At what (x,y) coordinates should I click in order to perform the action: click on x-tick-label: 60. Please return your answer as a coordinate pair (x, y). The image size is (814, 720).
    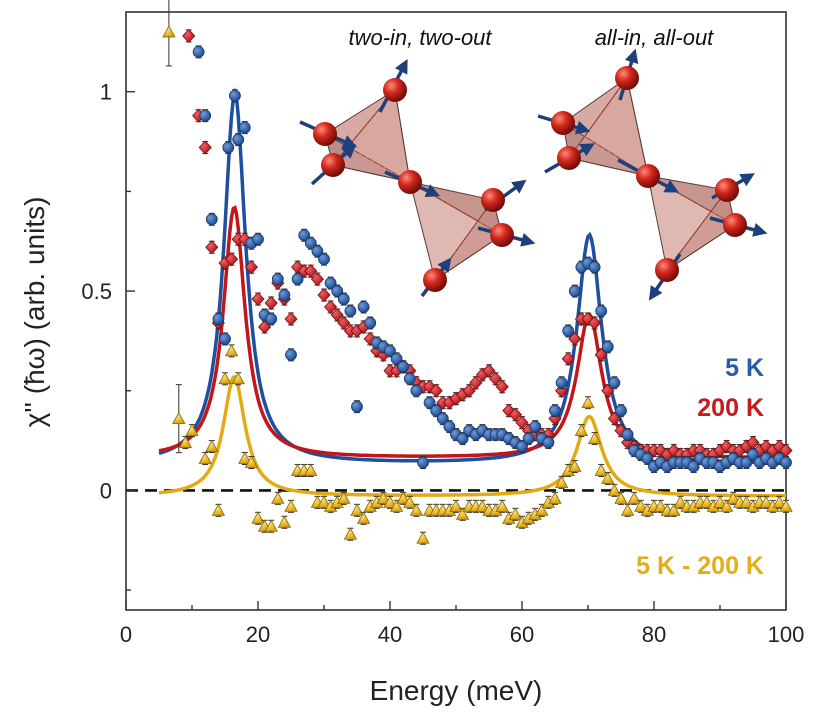
    Looking at the image, I should click on (522, 634).